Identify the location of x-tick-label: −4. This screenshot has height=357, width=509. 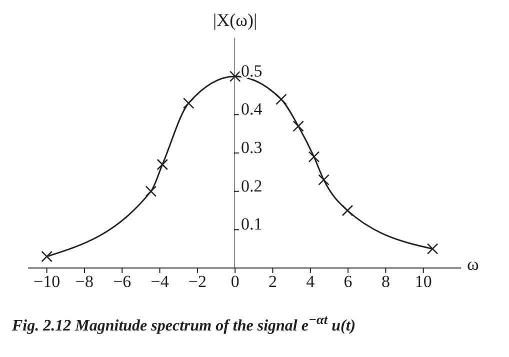
(160, 282).